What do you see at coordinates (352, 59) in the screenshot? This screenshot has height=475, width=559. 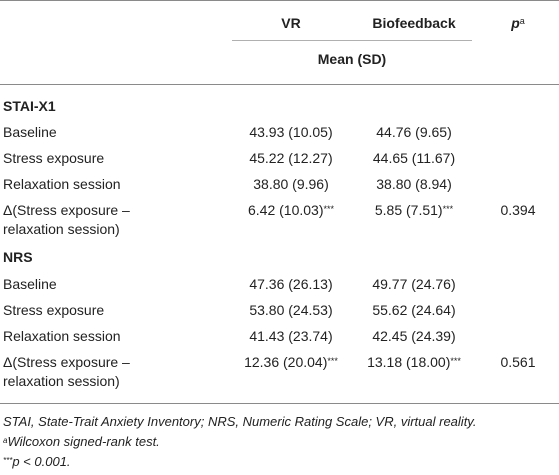 I see `subheader-mean-sd: Mean (SD)` at bounding box center [352, 59].